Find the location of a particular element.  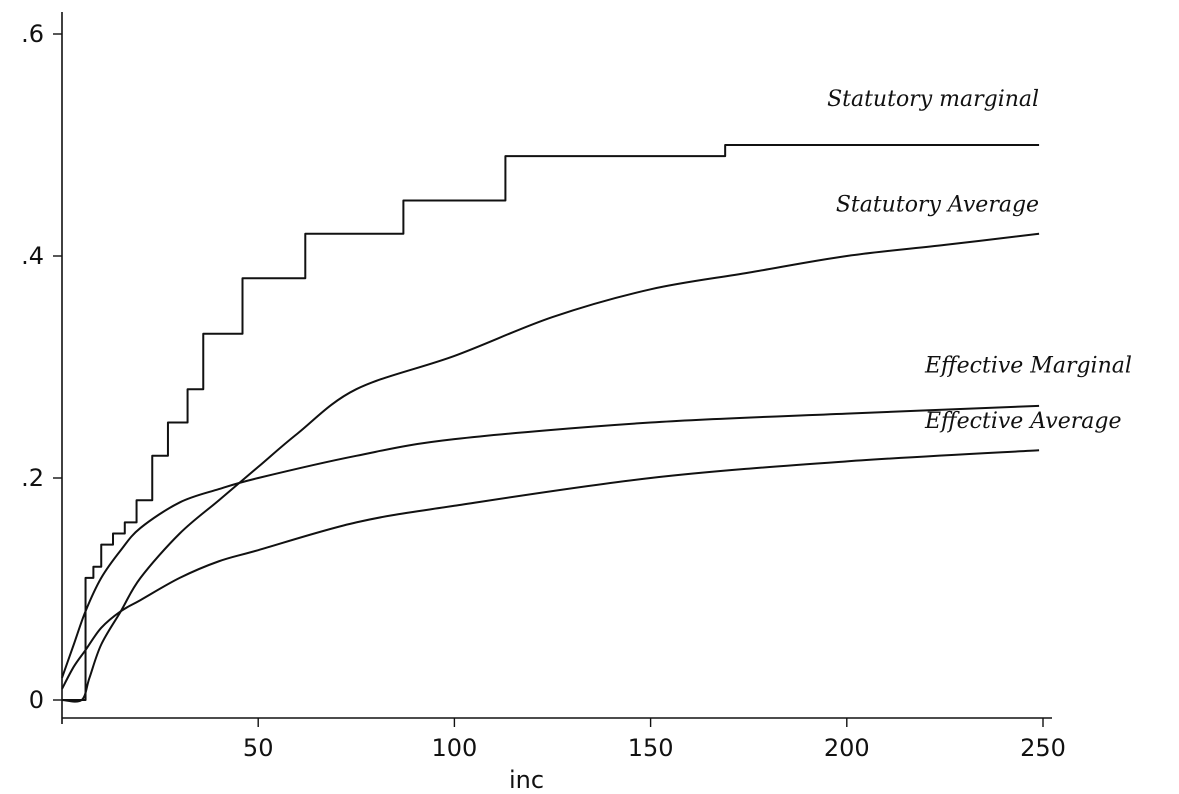

x-tick-label-3: 200 is located at coordinates (847, 748).